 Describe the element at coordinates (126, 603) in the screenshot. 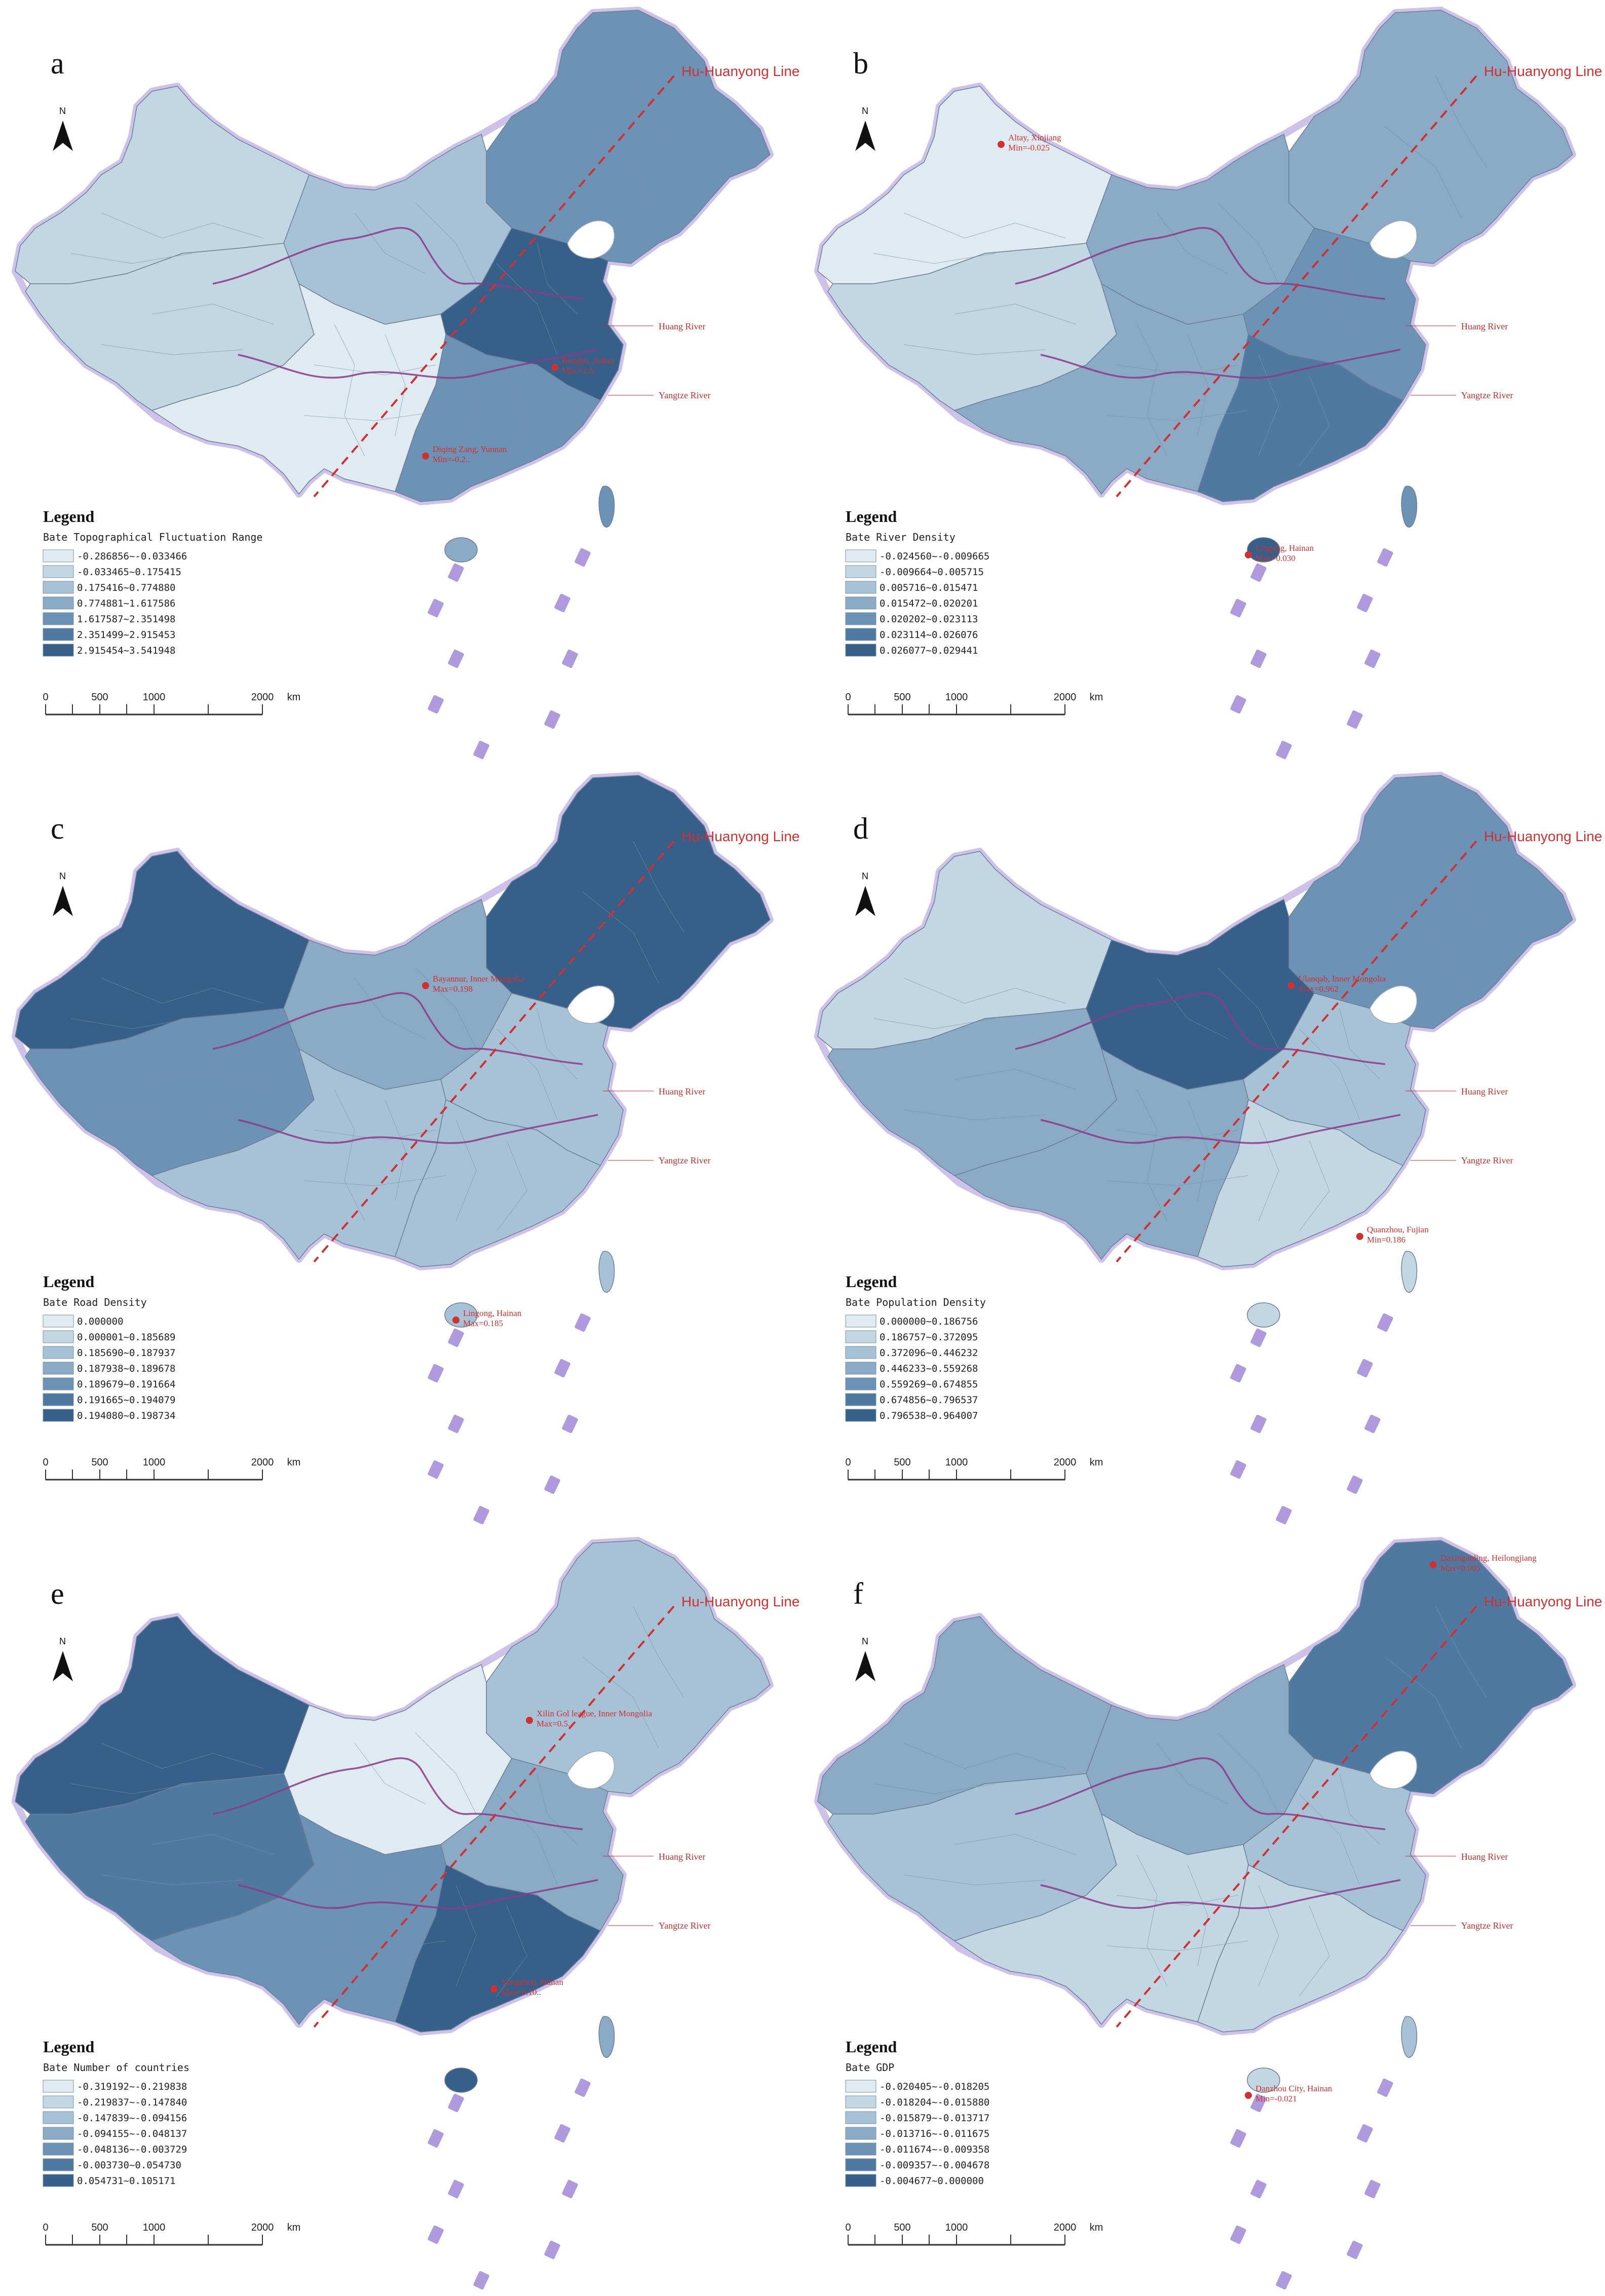

I see `legend-item-3: 0.774881~1.617586` at that location.